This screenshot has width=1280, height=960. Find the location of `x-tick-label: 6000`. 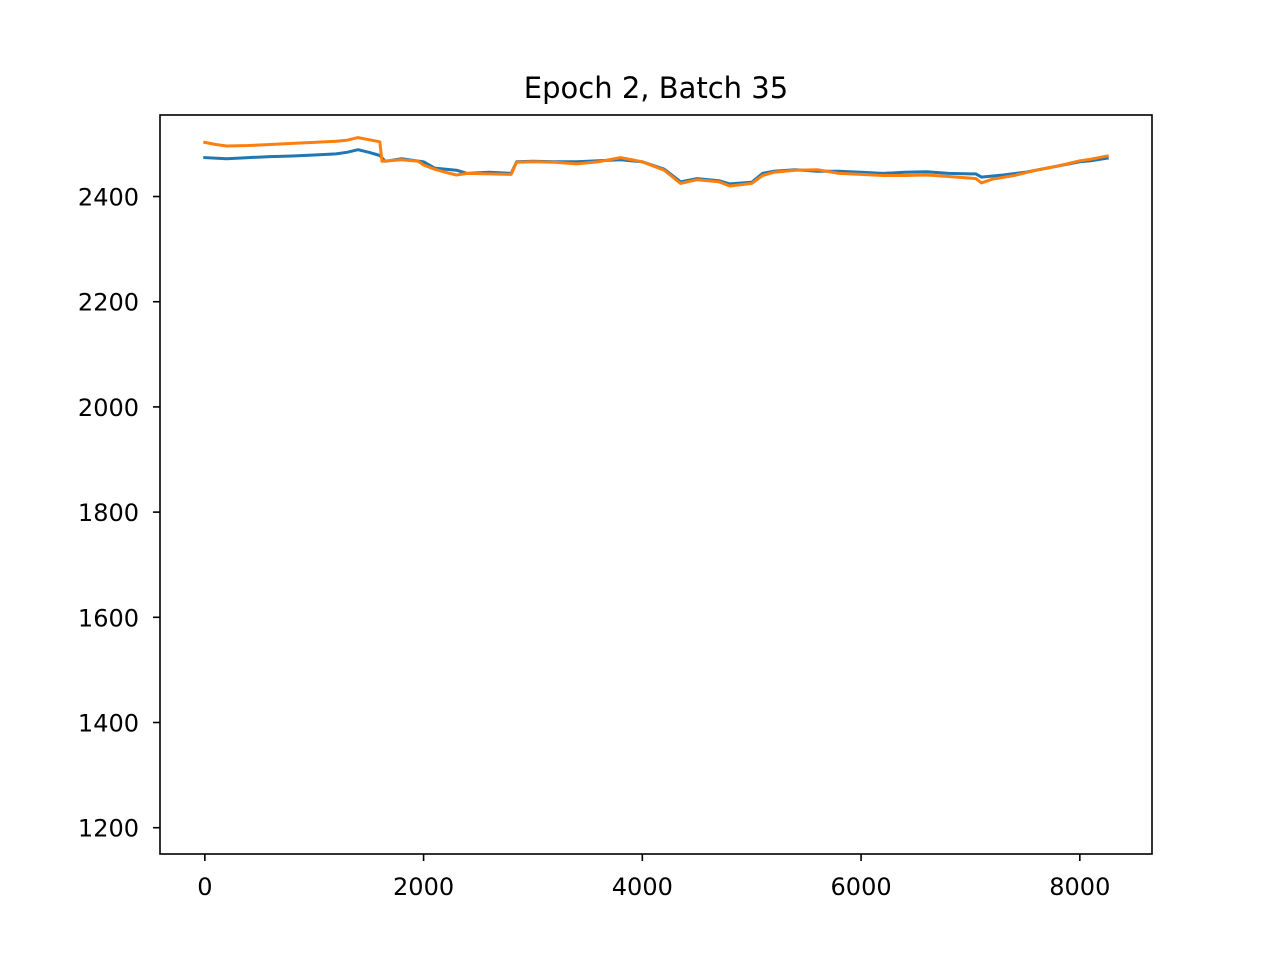

x-tick-label: 6000 is located at coordinates (861, 887).